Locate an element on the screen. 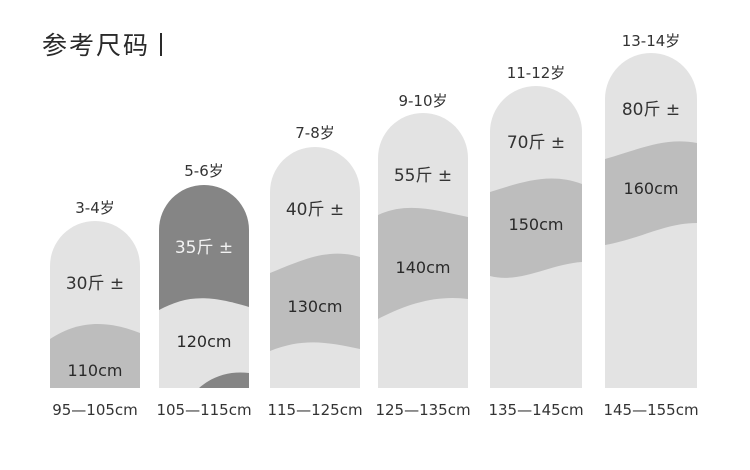  height-range: 145—155cm is located at coordinates (651, 410).